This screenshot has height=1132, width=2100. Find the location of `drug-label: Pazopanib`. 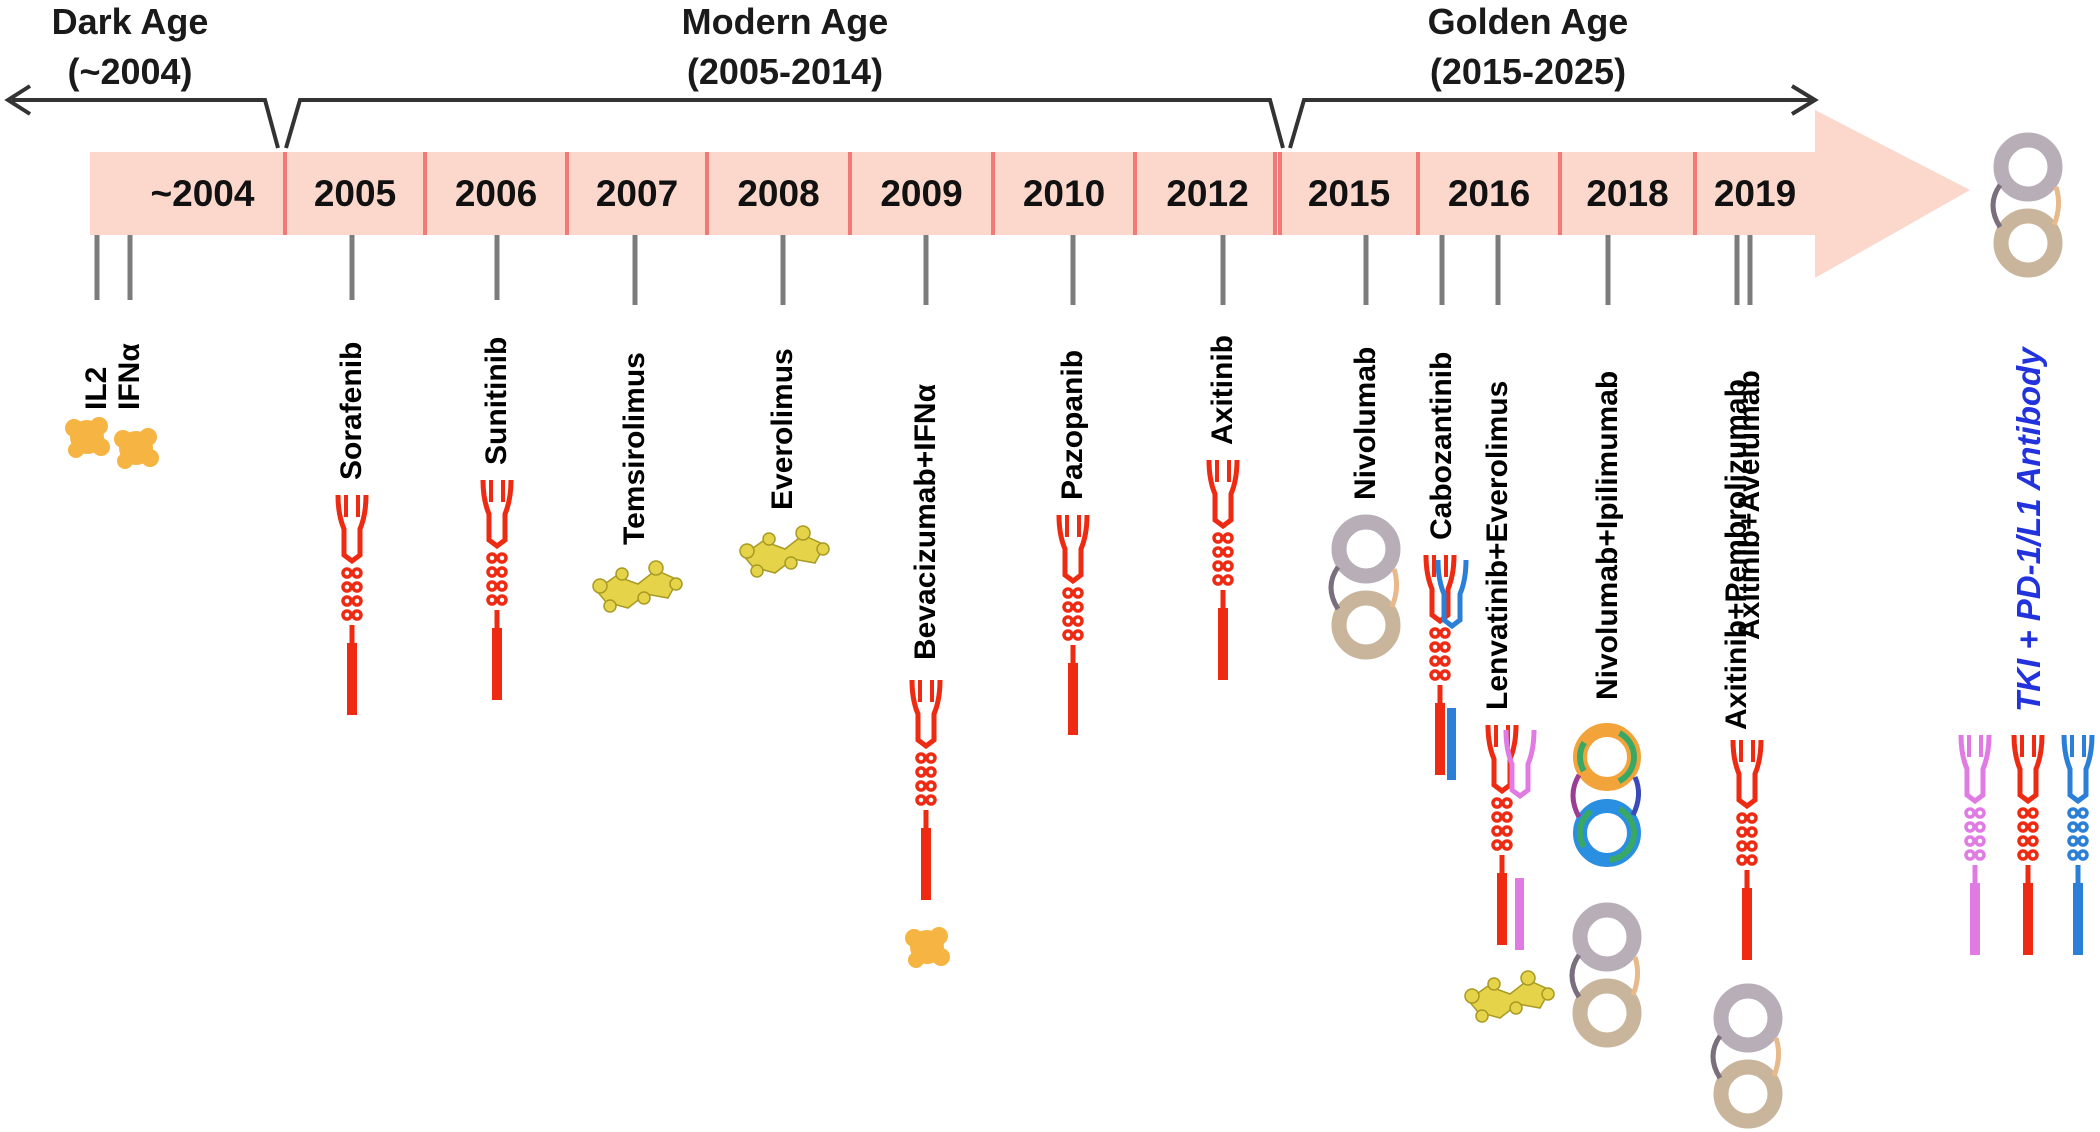

drug-label: Pazopanib is located at coordinates (1072, 424).